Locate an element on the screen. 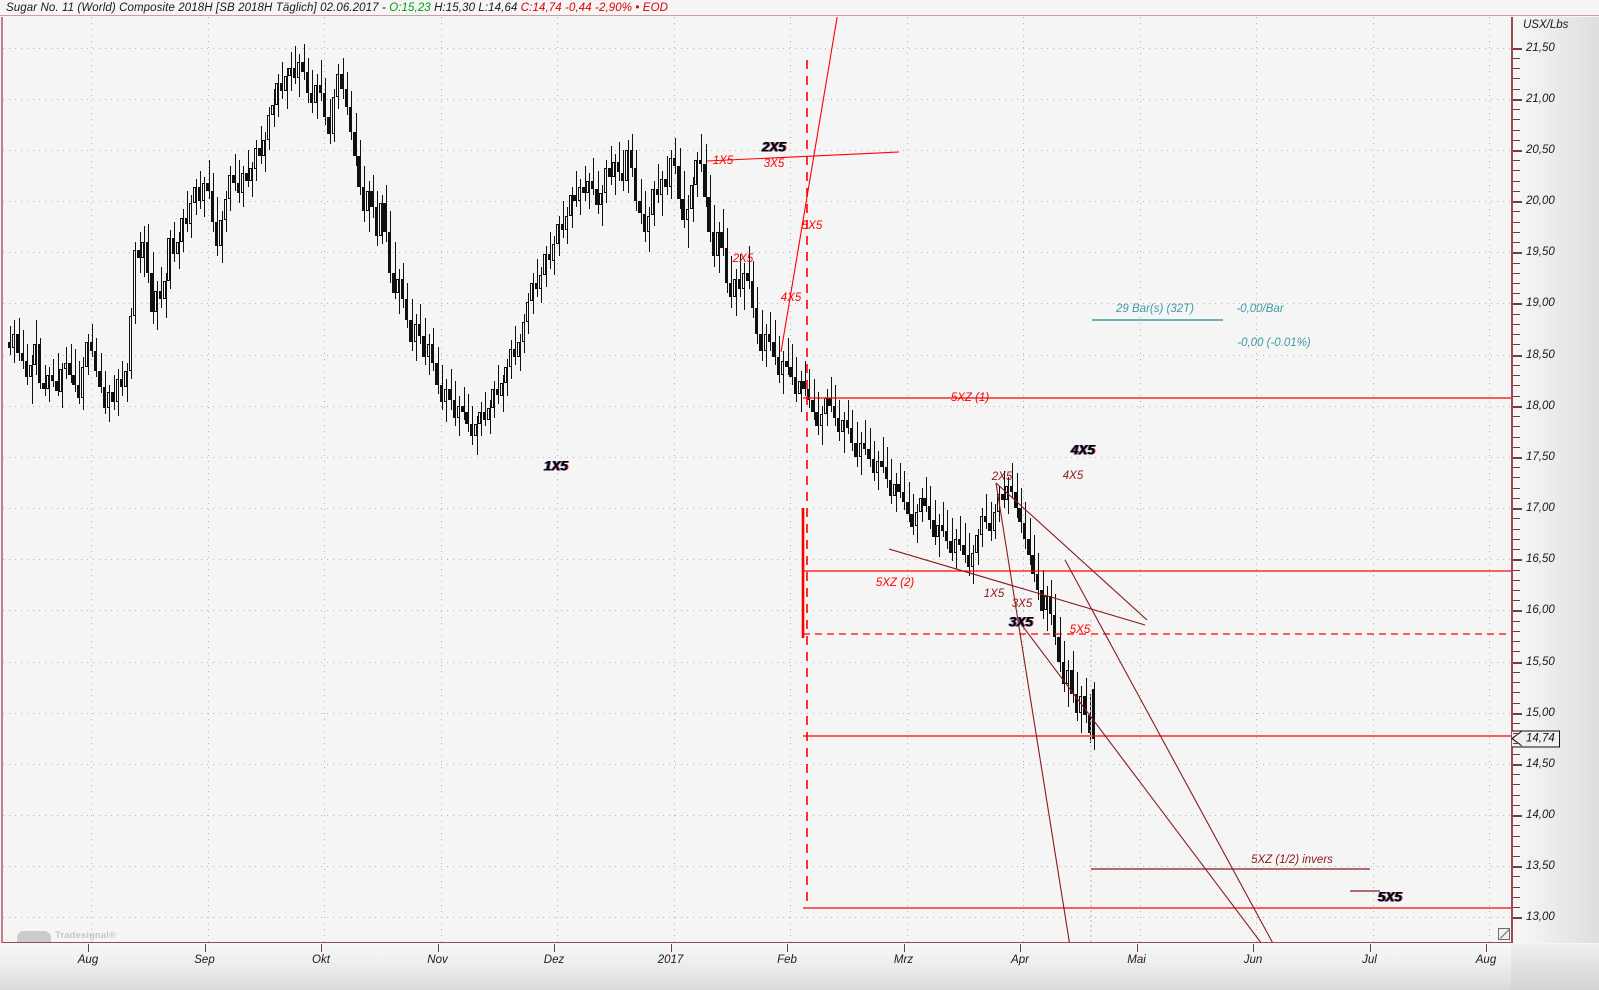  price-axis-label: 14,50 is located at coordinates (1540, 763).